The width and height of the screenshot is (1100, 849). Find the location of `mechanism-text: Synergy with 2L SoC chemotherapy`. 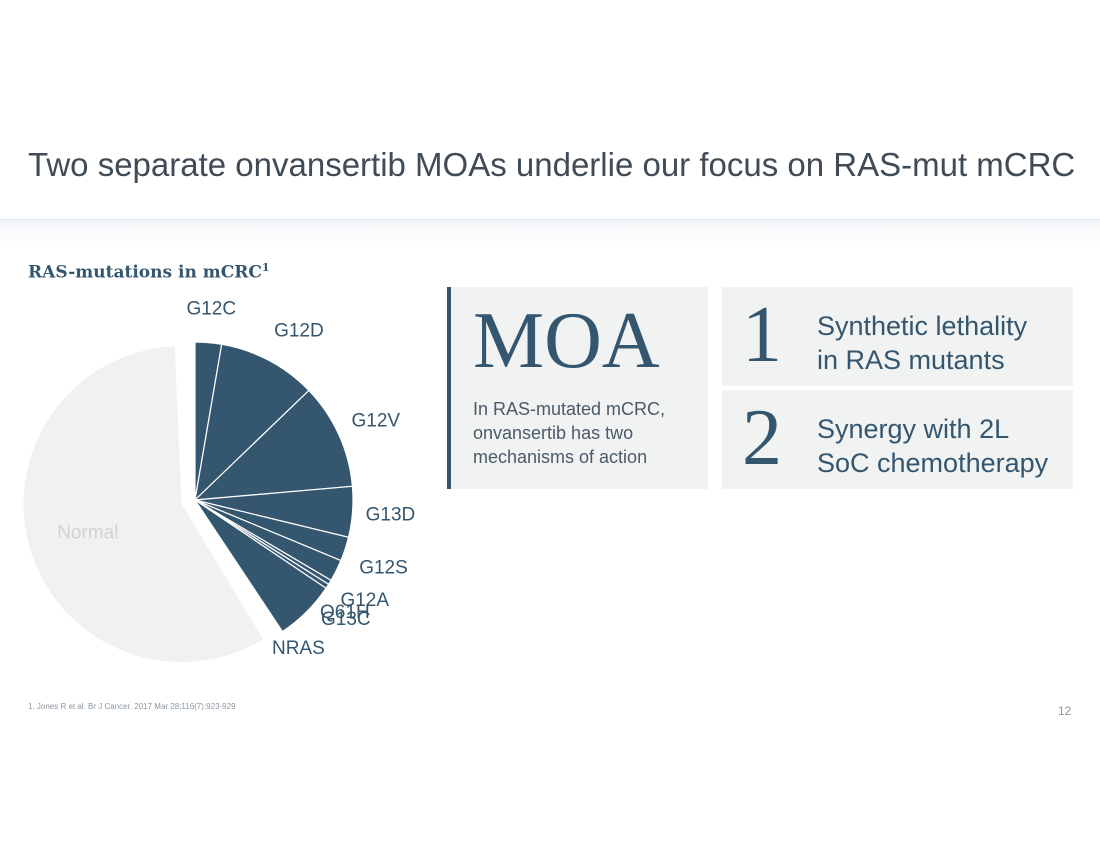

mechanism-text: Synergy with 2L SoC chemotherapy is located at coordinates (942, 446).